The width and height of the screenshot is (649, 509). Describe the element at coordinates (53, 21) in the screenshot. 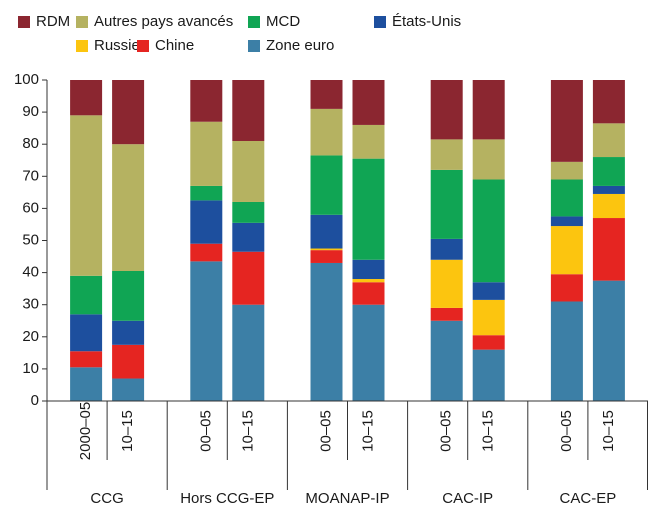

I see `legend-label: RDM` at that location.